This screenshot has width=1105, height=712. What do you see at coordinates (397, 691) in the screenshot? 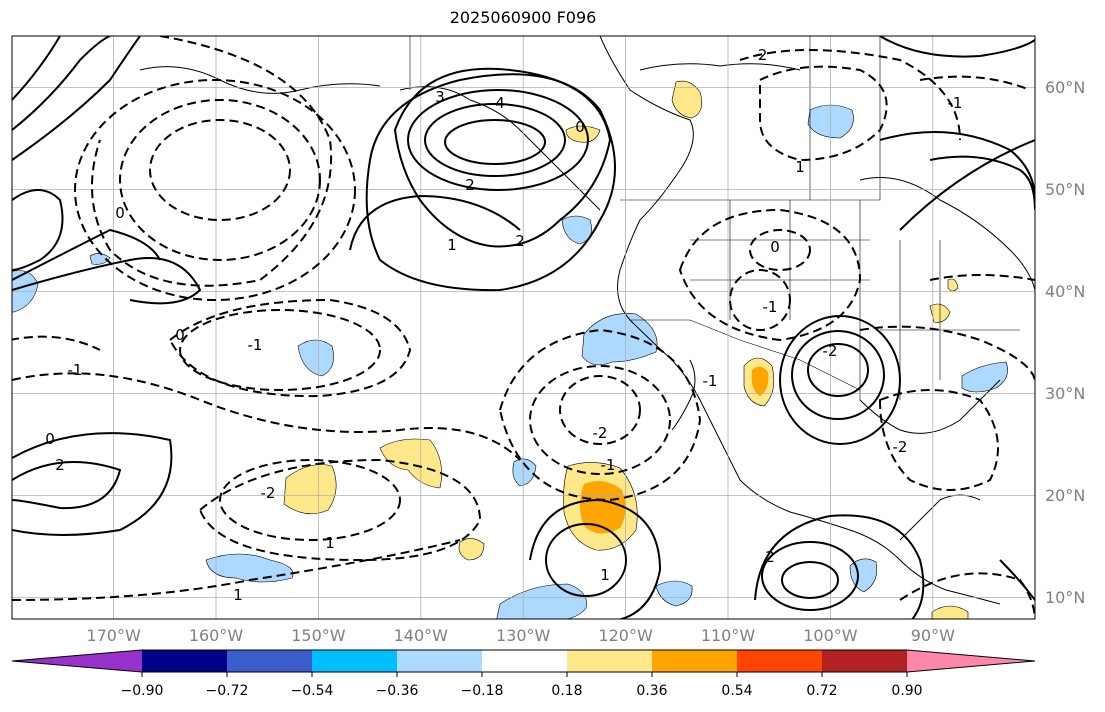
I see `colorbar-tick-label: −0.36` at bounding box center [397, 691].